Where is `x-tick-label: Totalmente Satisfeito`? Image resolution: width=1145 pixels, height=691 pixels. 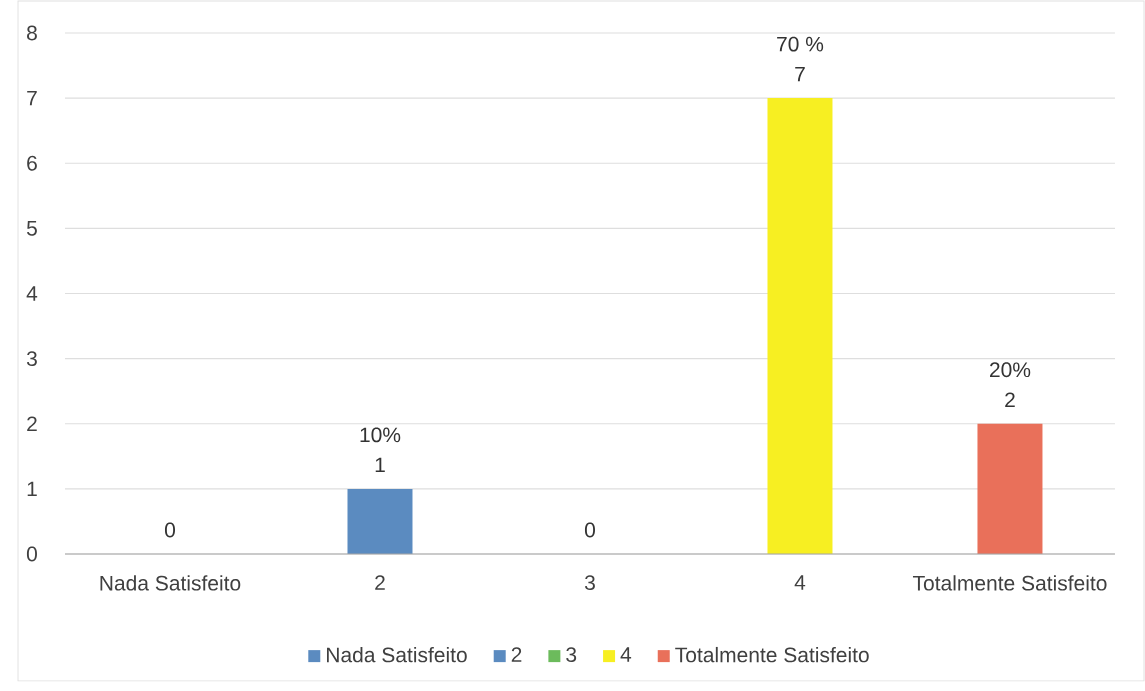
x-tick-label: Totalmente Satisfeito is located at coordinates (1009, 583).